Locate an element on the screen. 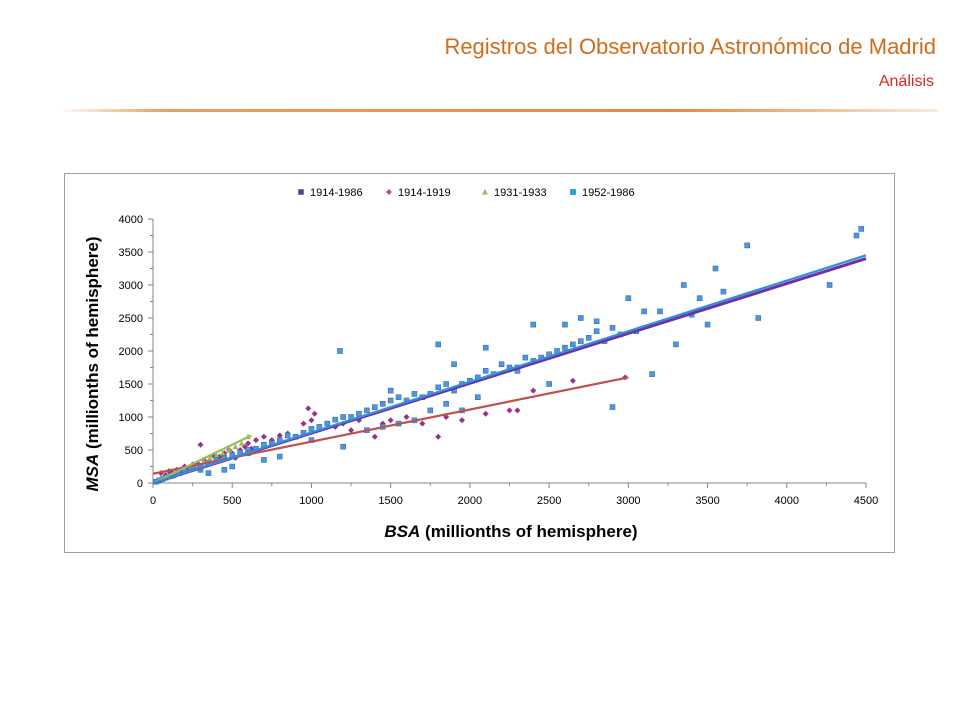 The image size is (960, 720). y-tick-label: 2000 is located at coordinates (131, 352).